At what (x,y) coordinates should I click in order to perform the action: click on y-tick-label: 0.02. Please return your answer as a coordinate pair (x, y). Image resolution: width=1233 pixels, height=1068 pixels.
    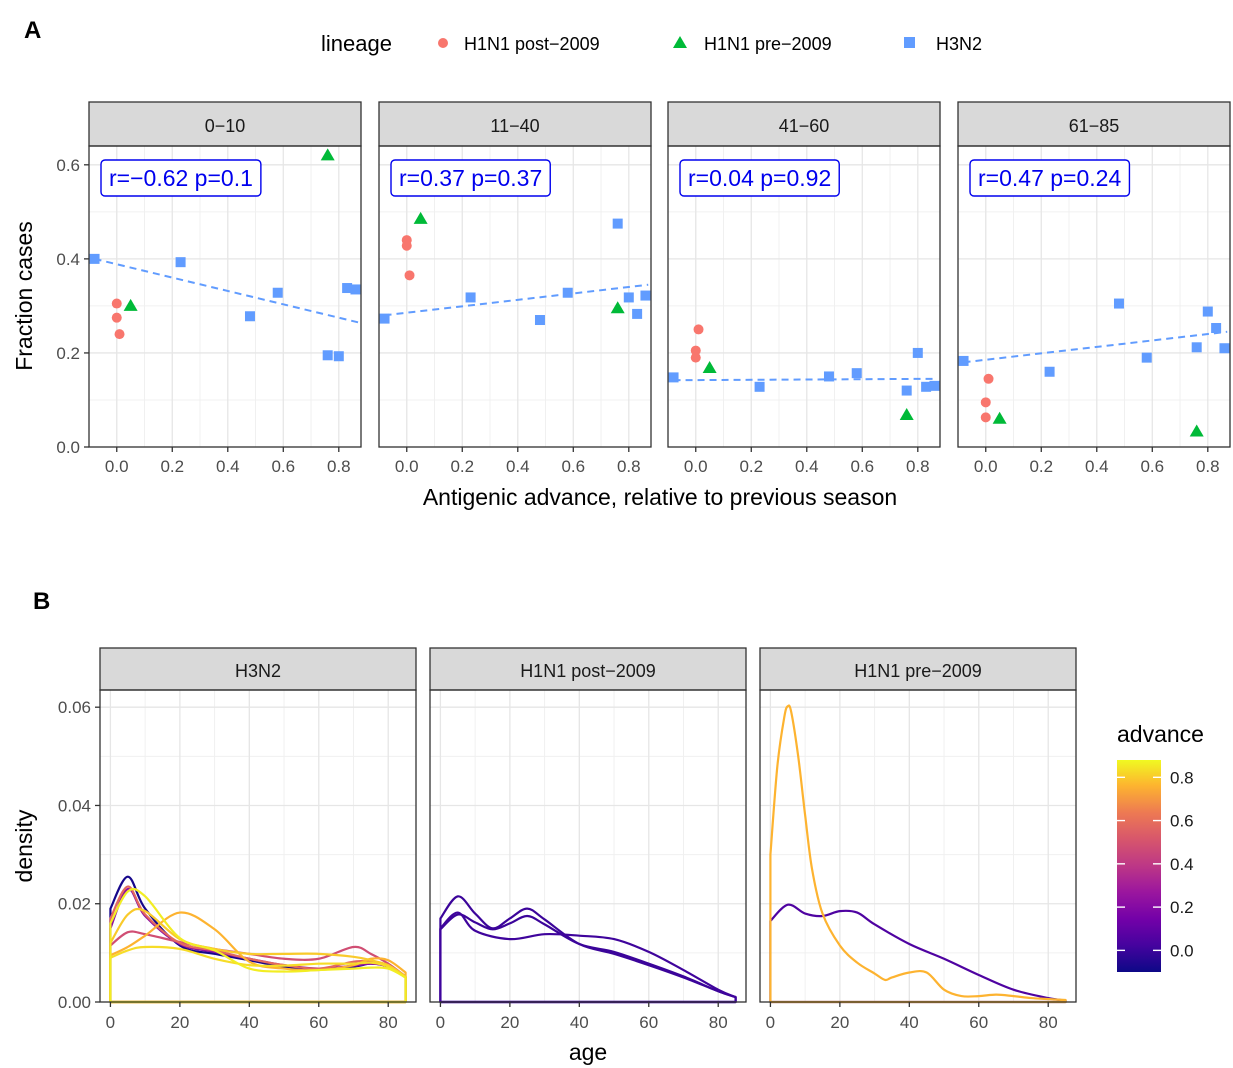
    Looking at the image, I should click on (74, 904).